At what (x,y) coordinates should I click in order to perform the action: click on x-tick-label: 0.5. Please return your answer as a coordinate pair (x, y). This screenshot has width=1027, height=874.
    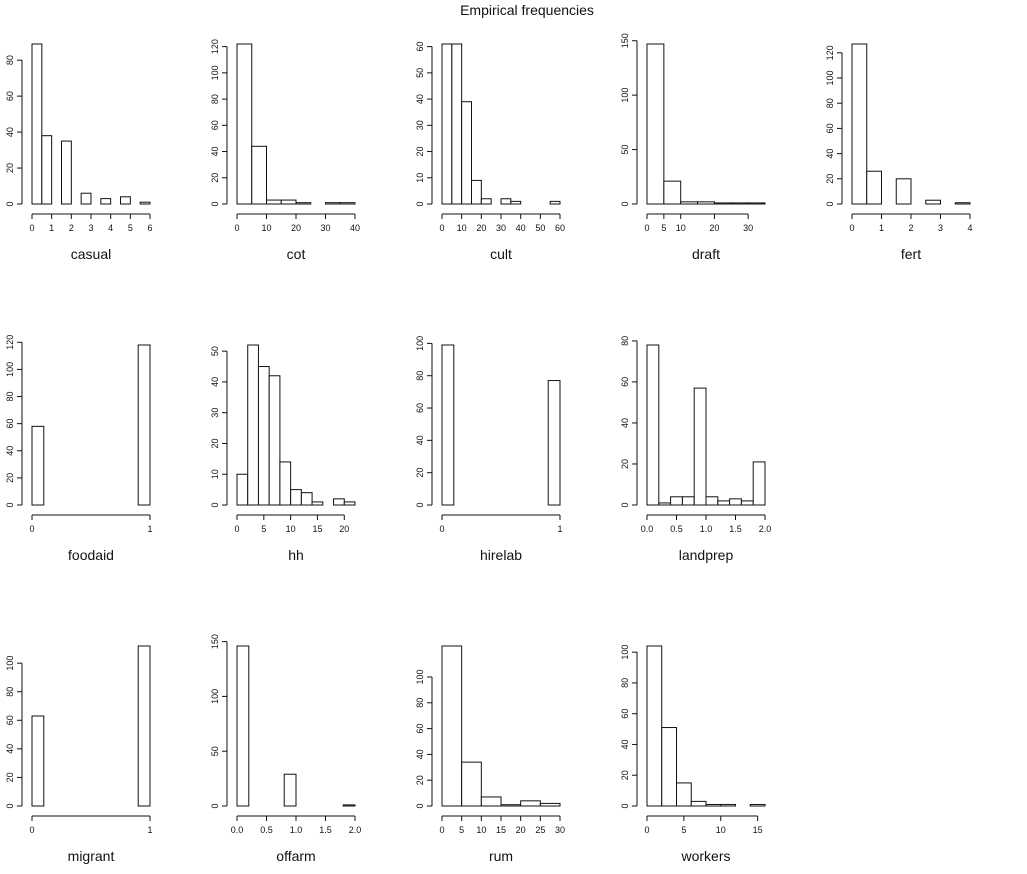
    Looking at the image, I should click on (676, 529).